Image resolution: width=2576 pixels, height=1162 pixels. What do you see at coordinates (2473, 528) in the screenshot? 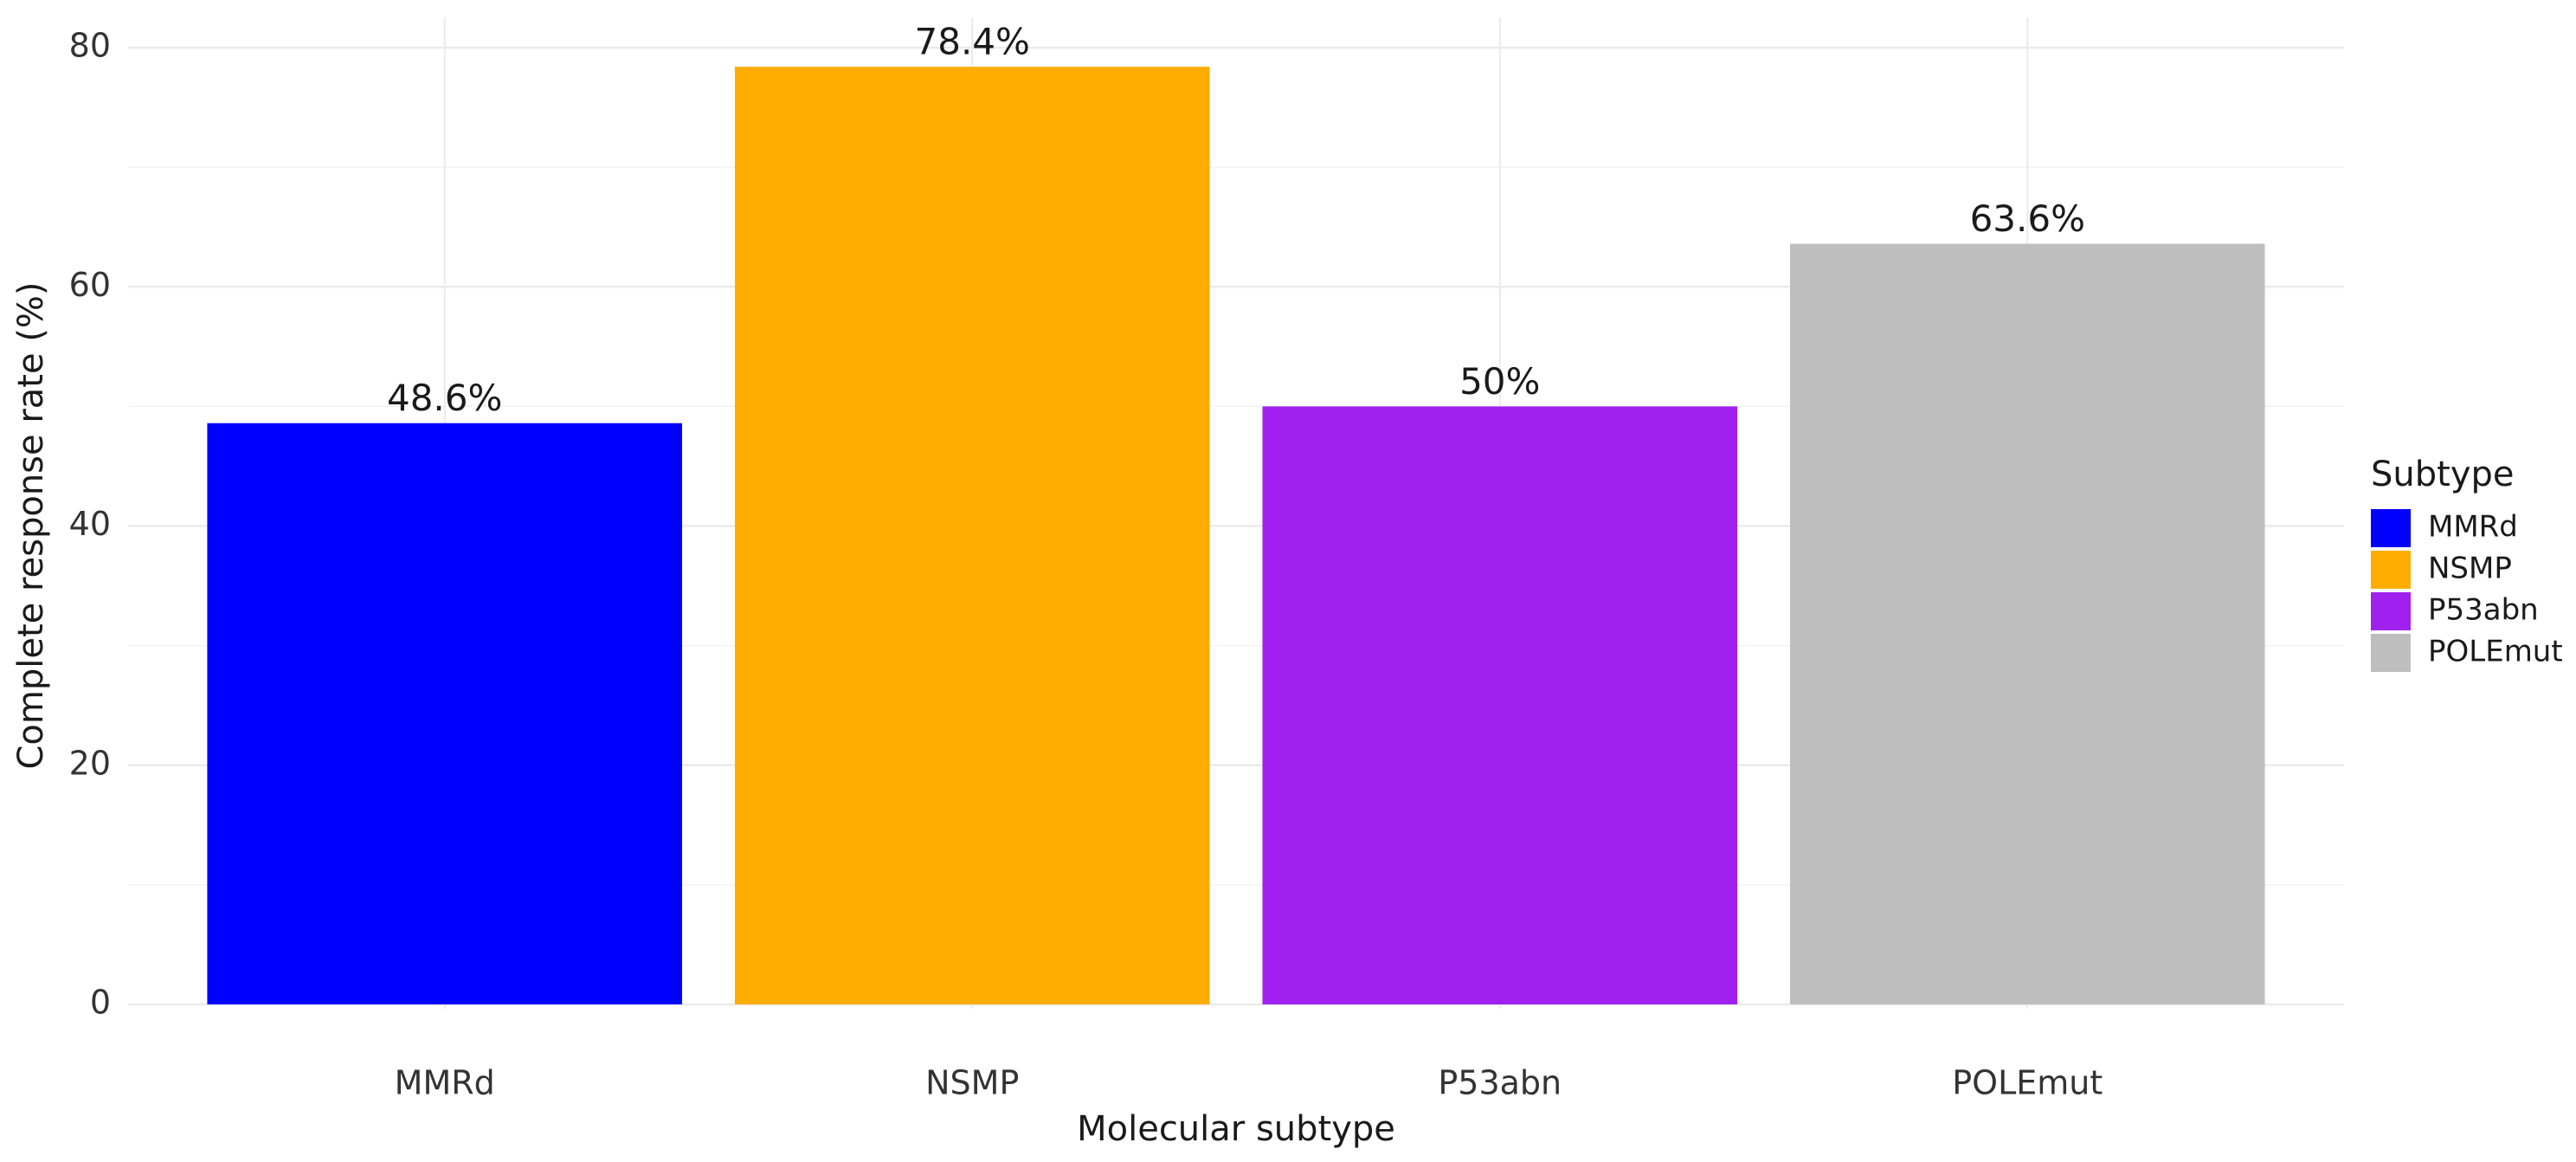
I see `legend-label: MMRd` at bounding box center [2473, 528].